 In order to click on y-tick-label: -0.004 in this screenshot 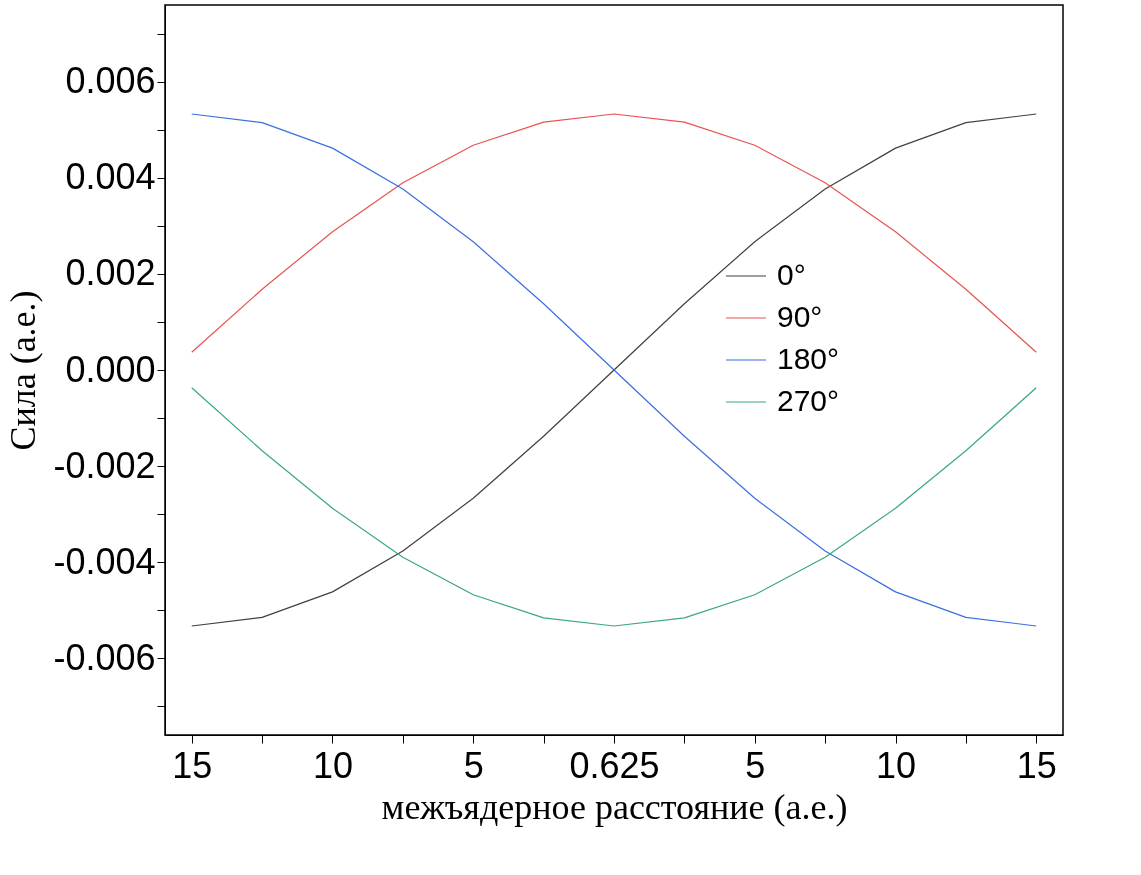, I will do `click(104, 561)`.